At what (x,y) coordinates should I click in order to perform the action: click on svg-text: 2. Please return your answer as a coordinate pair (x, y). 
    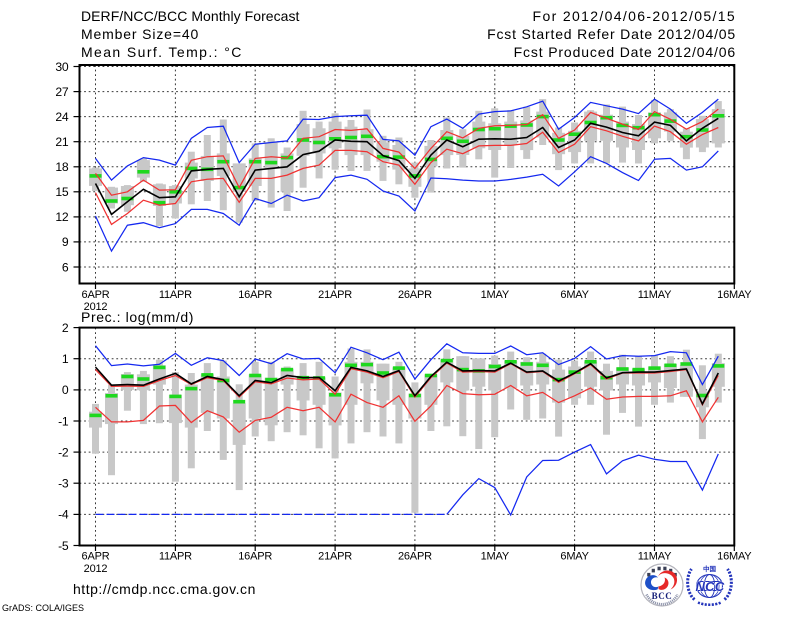
    Looking at the image, I should click on (65, 328).